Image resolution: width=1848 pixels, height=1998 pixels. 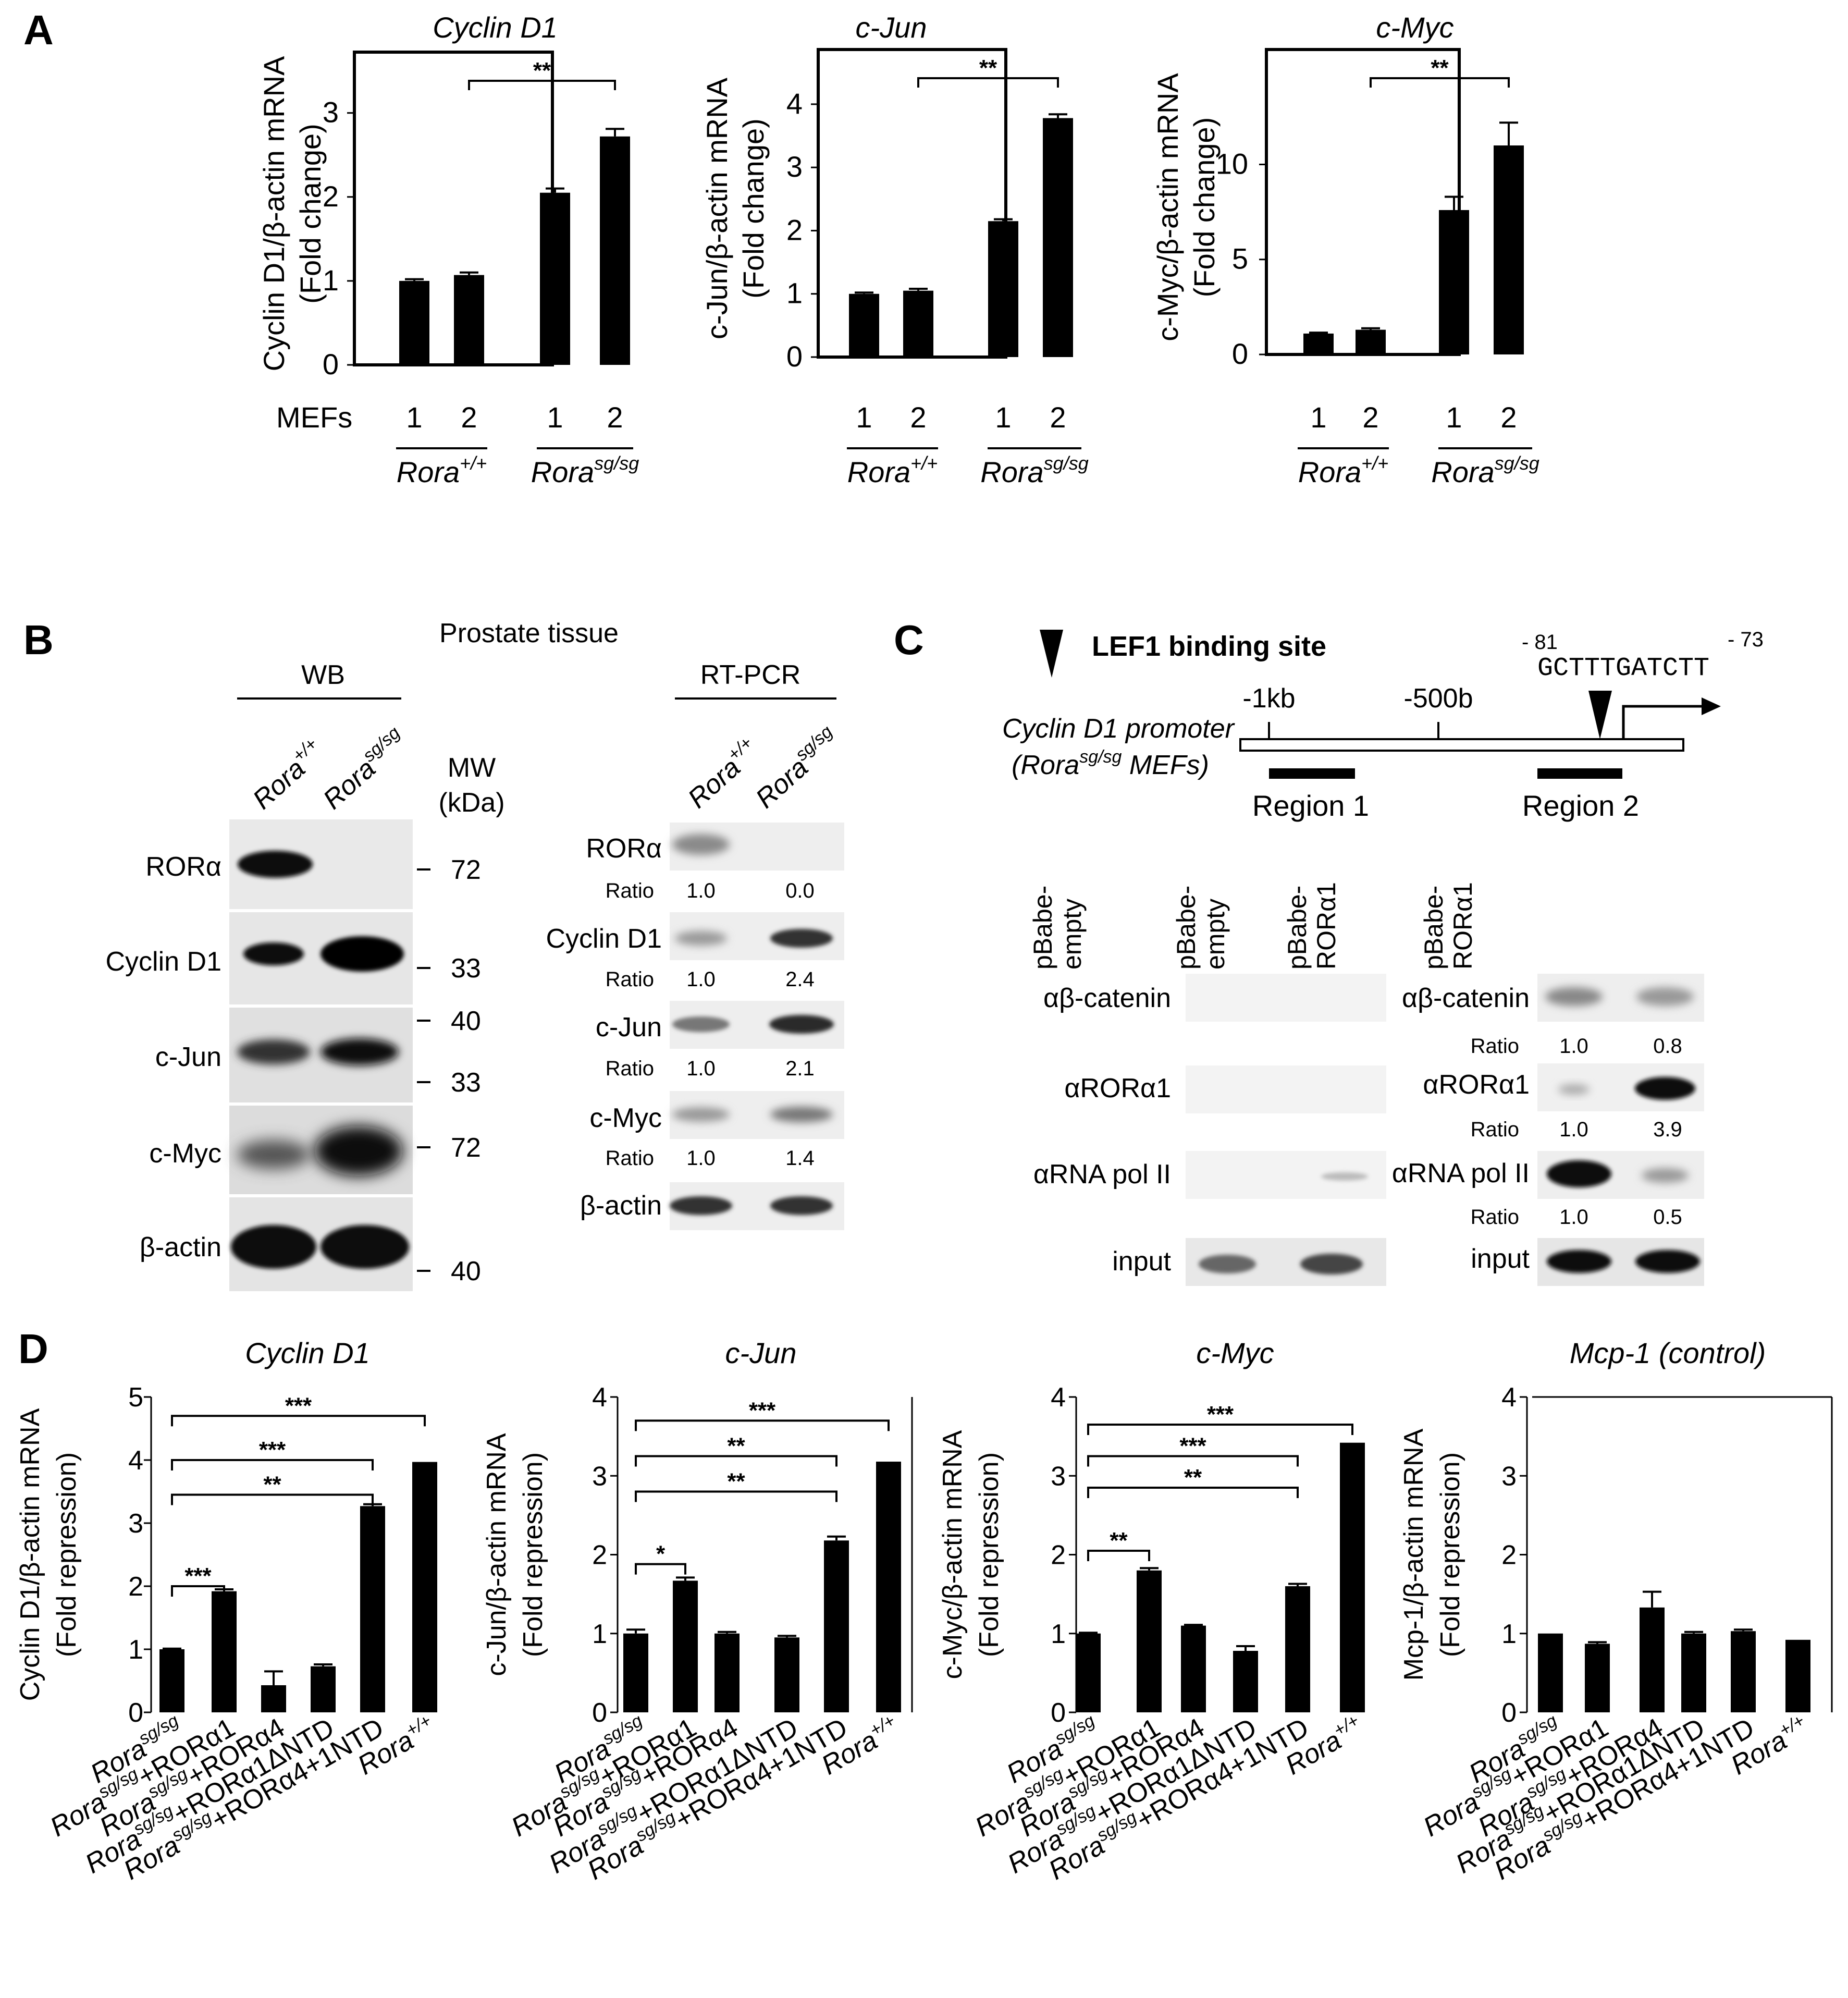 What do you see at coordinates (135, 1713) in the screenshot?
I see `y-tick-label: 0` at bounding box center [135, 1713].